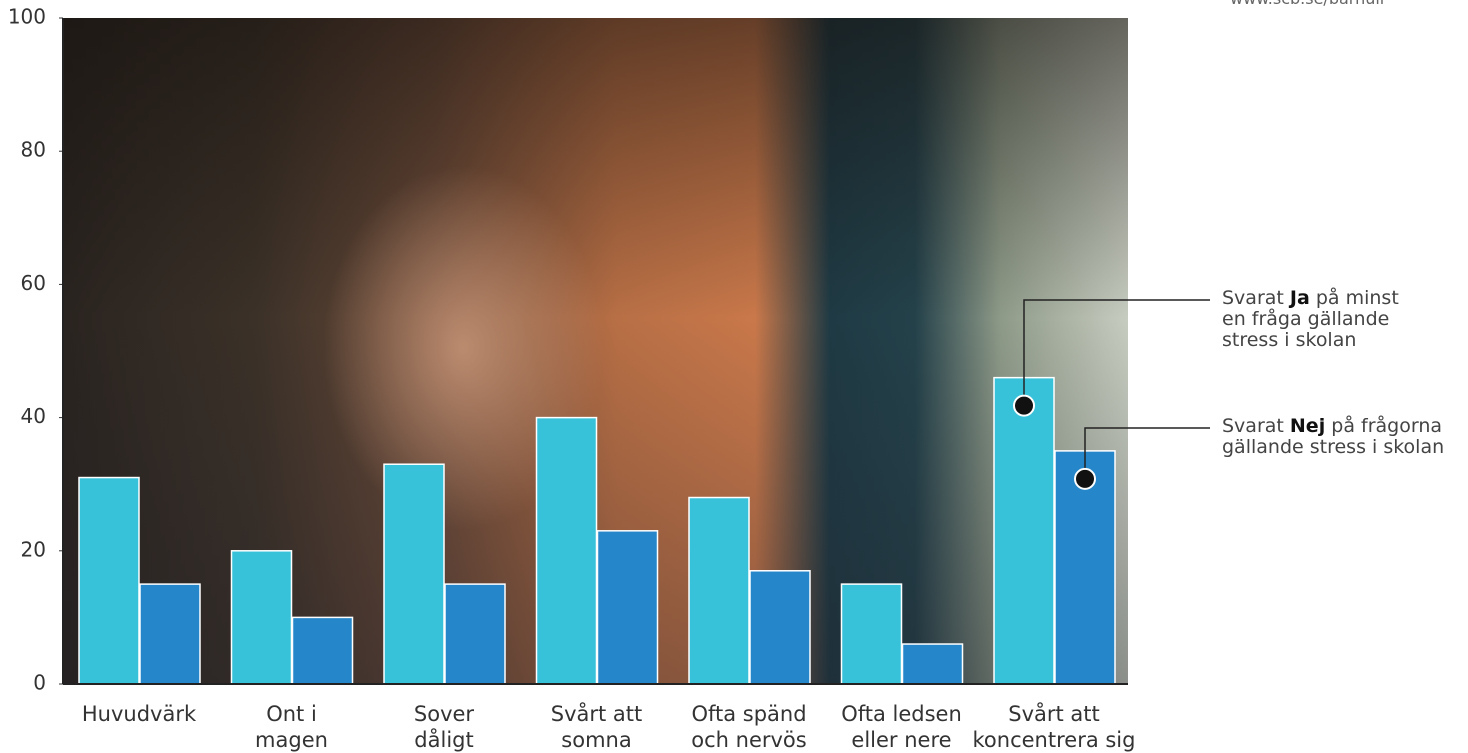 This screenshot has height=753, width=1468. Describe the element at coordinates (139, 714) in the screenshot. I see `x-tick-label: Huvudvärk` at that location.